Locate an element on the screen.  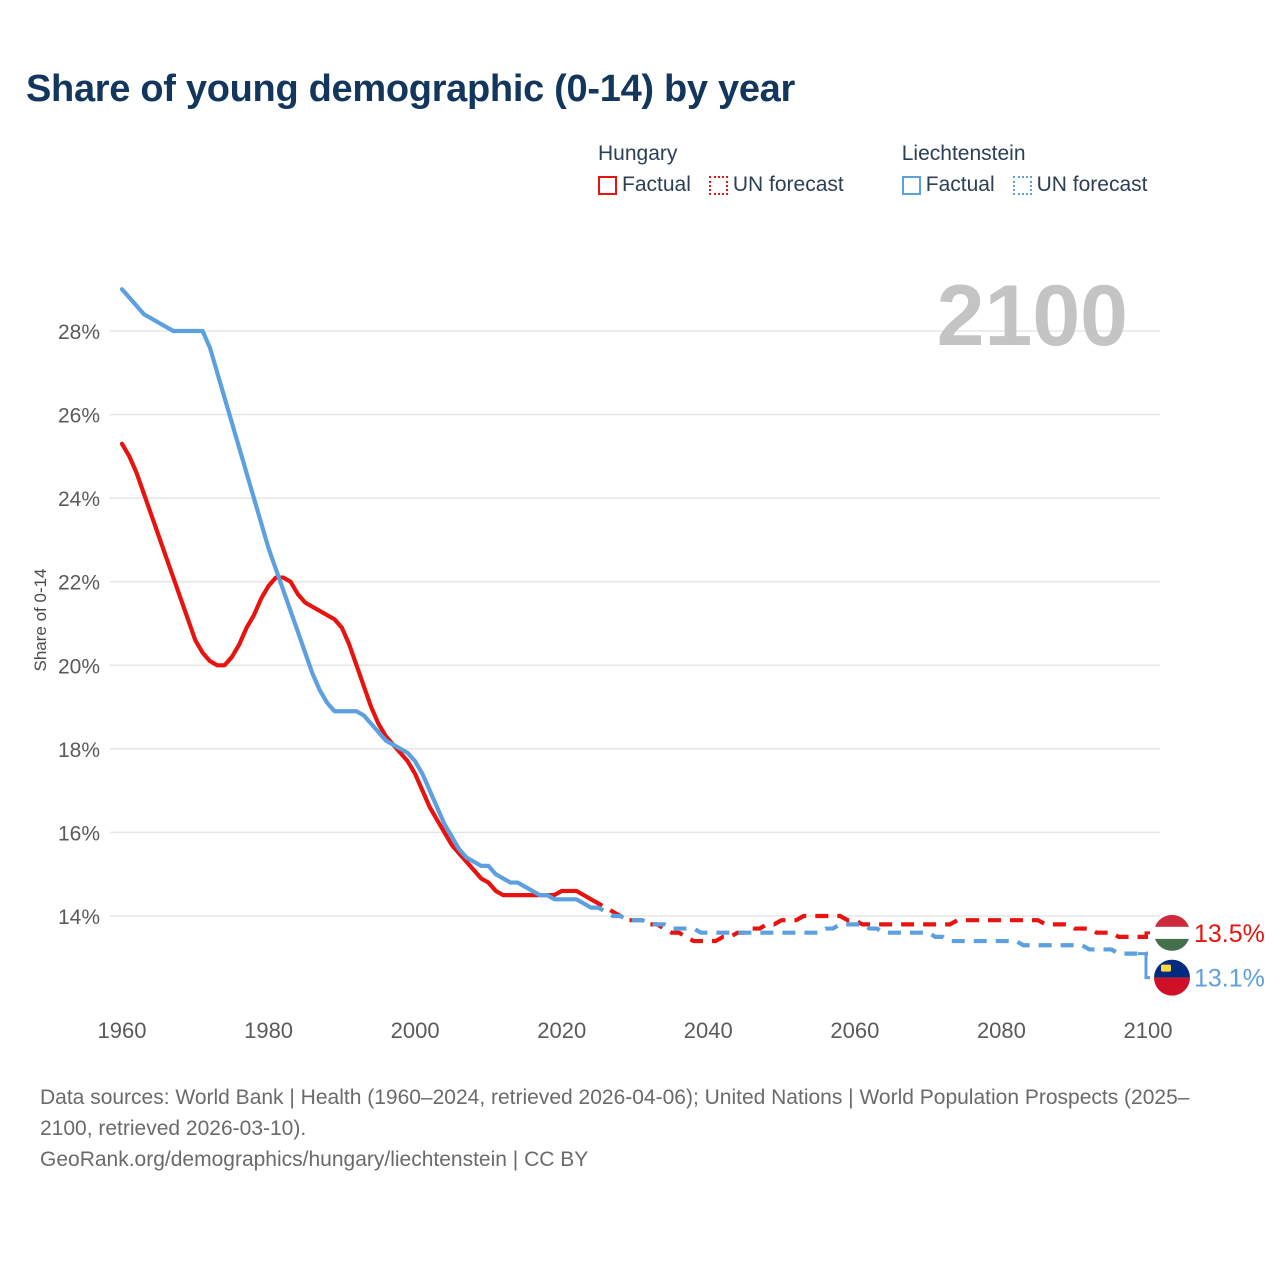
legend-item-liechtenstein-forecast: UN forecast is located at coordinates (1080, 185).